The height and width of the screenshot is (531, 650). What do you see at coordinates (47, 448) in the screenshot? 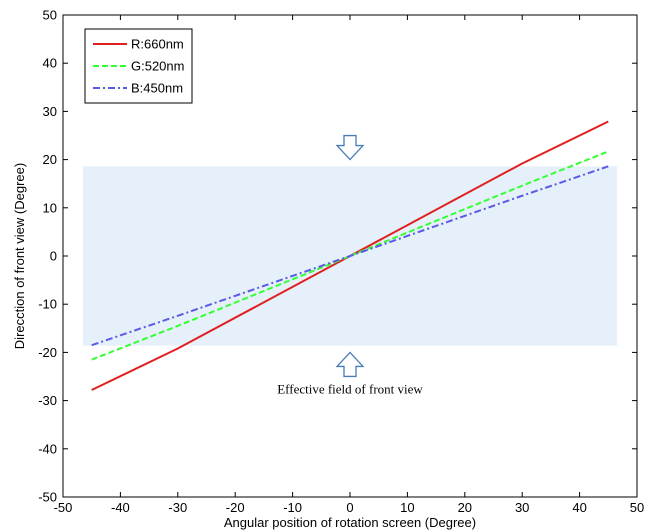
I see `y-tick-label: -40` at bounding box center [47, 448].